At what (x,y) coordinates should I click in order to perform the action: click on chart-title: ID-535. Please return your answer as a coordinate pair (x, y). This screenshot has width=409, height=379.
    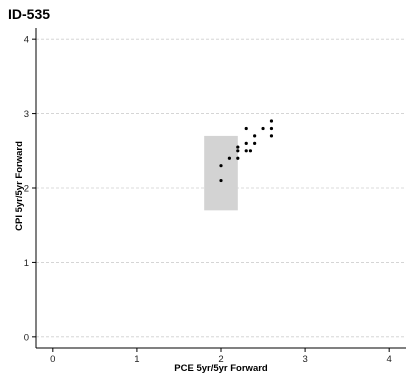
    Looking at the image, I should click on (29, 14).